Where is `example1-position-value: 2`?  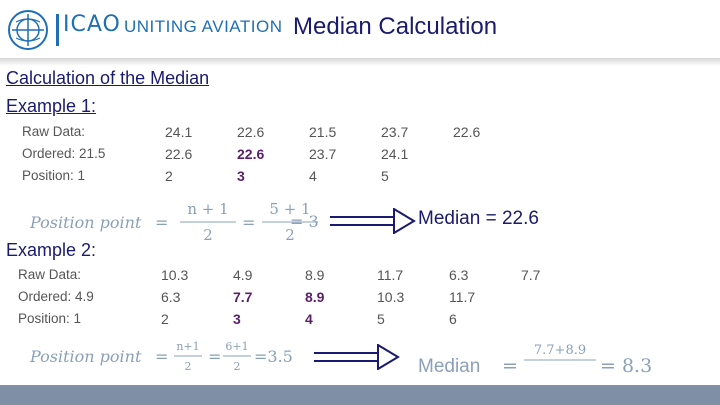
example1-position-value: 2 is located at coordinates (169, 176).